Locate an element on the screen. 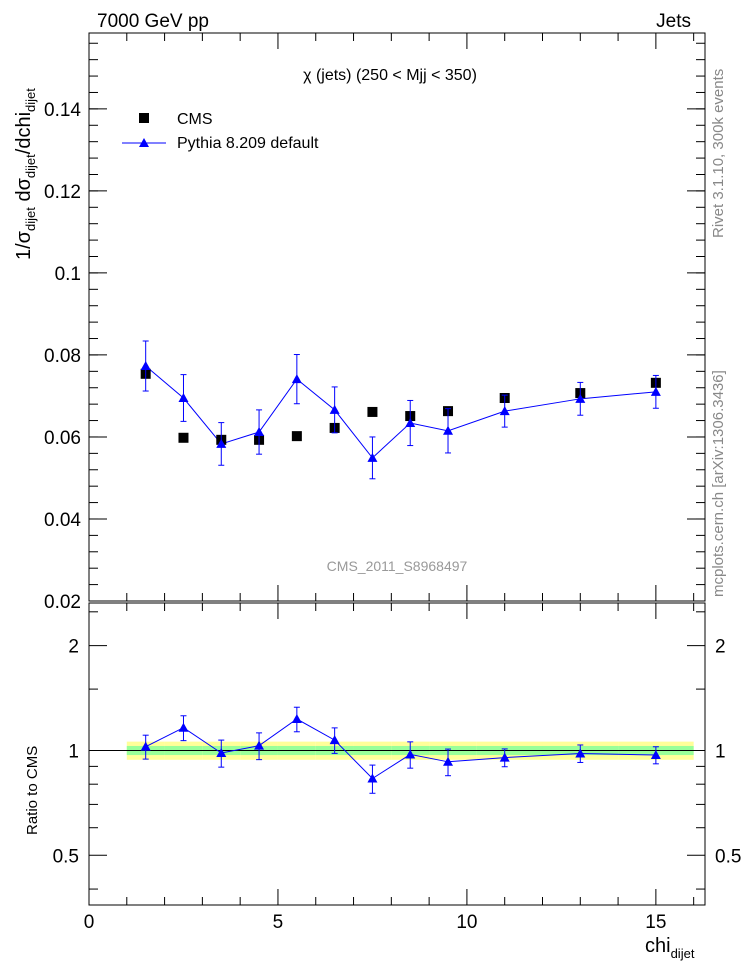 The image size is (746, 972). x-tick-label: 15 is located at coordinates (655, 922).